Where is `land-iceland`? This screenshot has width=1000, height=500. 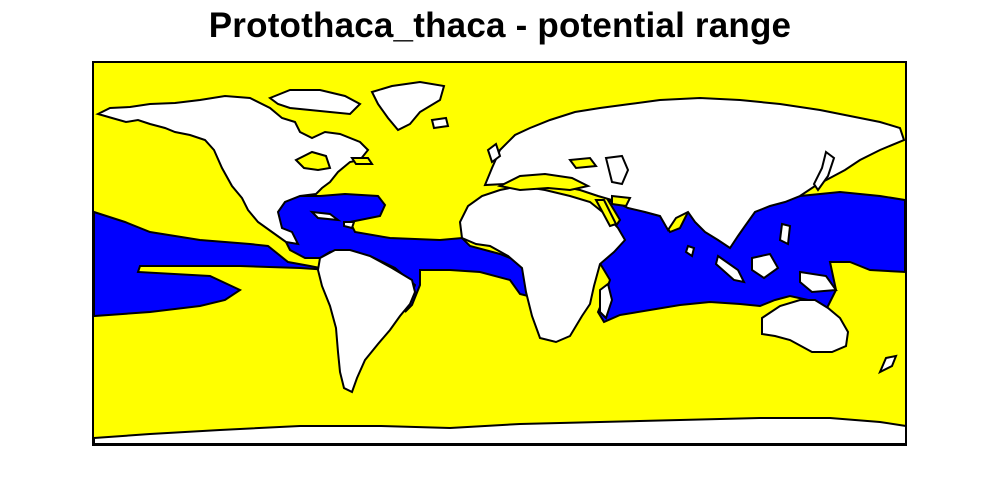
land-iceland is located at coordinates (440, 123).